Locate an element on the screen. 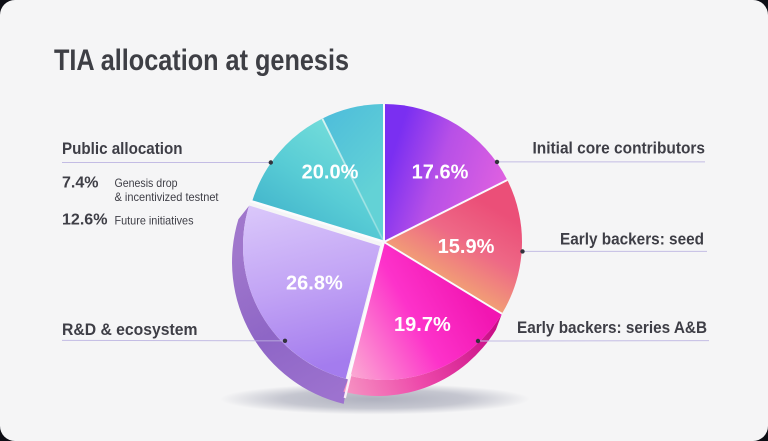 The width and height of the screenshot is (768, 441). svg-text: 17.6% is located at coordinates (440, 172).